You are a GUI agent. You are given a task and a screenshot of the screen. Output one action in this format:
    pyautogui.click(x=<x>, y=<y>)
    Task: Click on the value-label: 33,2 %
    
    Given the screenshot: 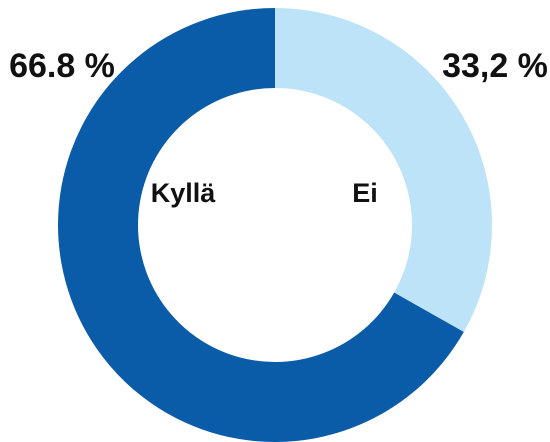 What is the action you would take?
    pyautogui.click(x=495, y=66)
    